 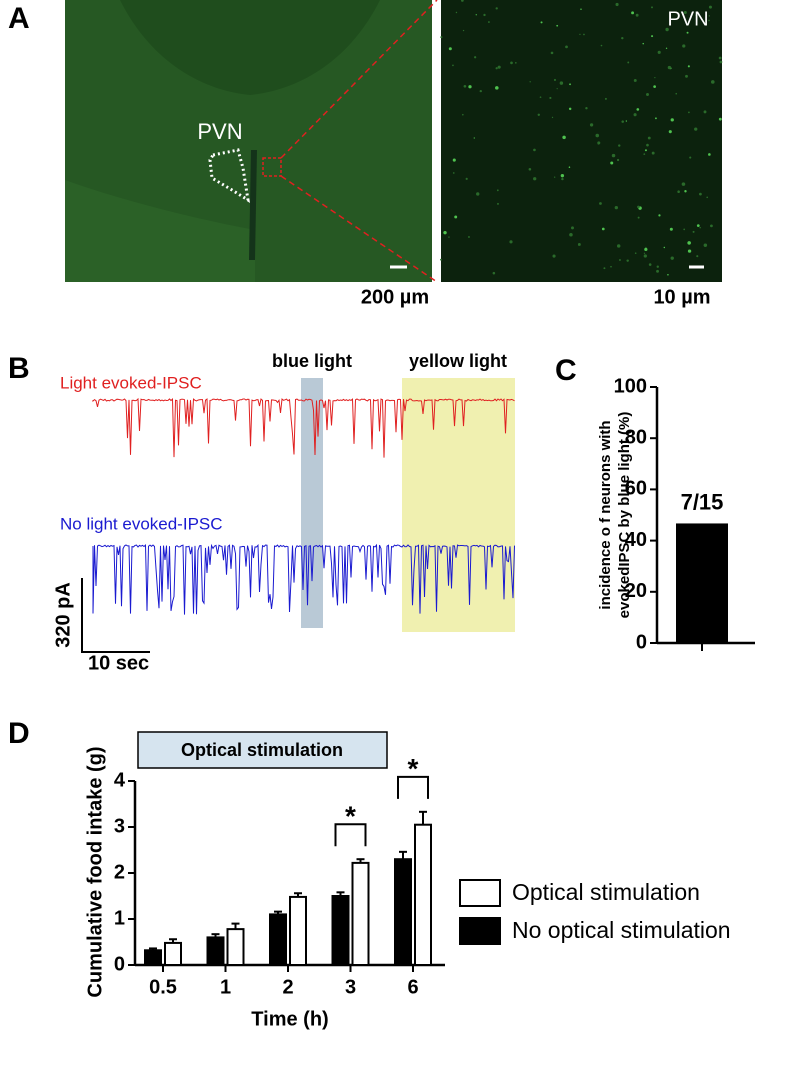 What do you see at coordinates (163, 987) in the screenshot?
I see `x-tick-label: 0.5` at bounding box center [163, 987].